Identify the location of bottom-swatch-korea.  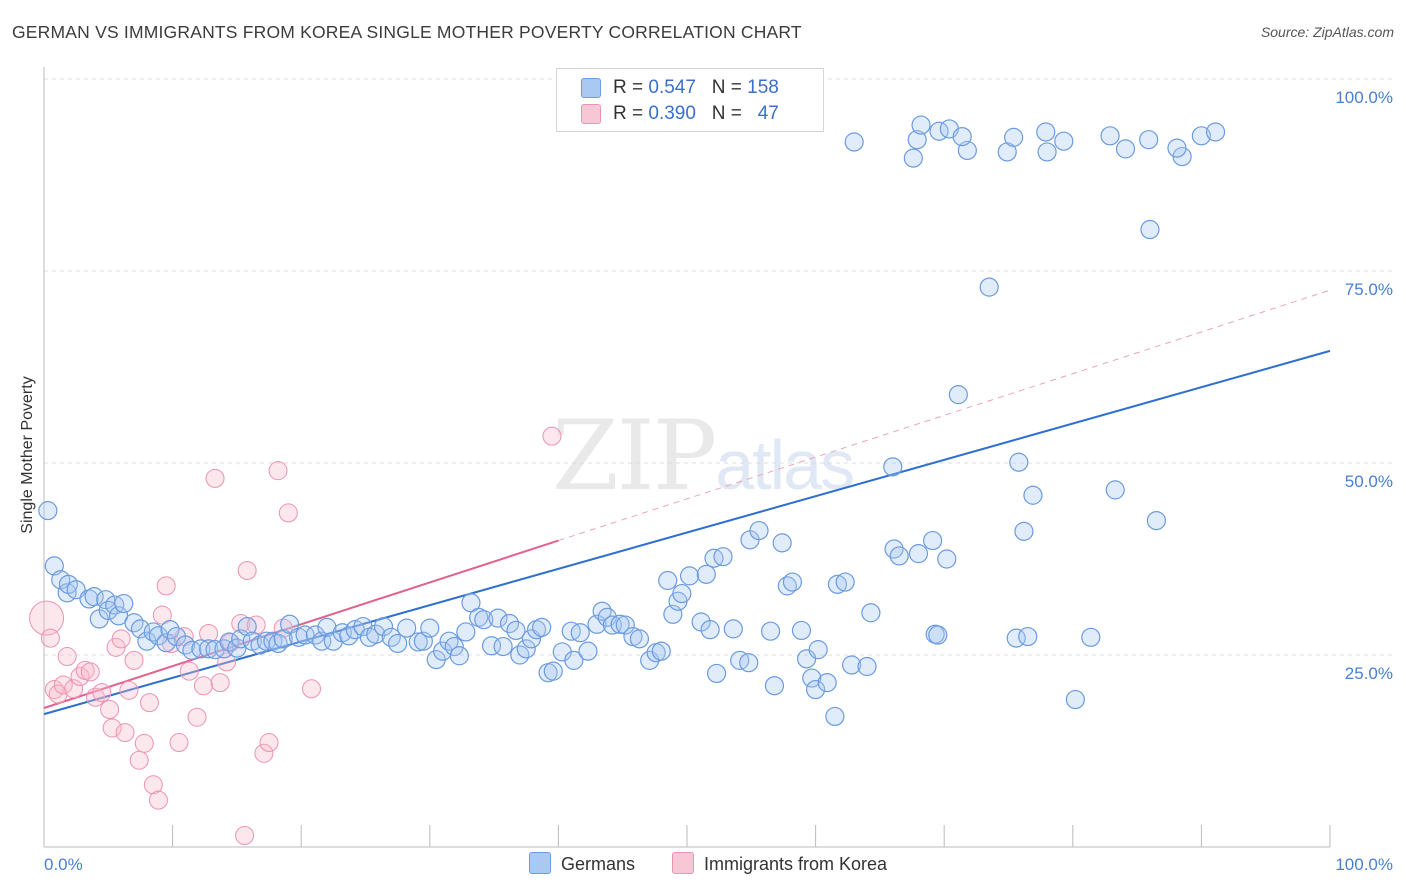
(683, 863).